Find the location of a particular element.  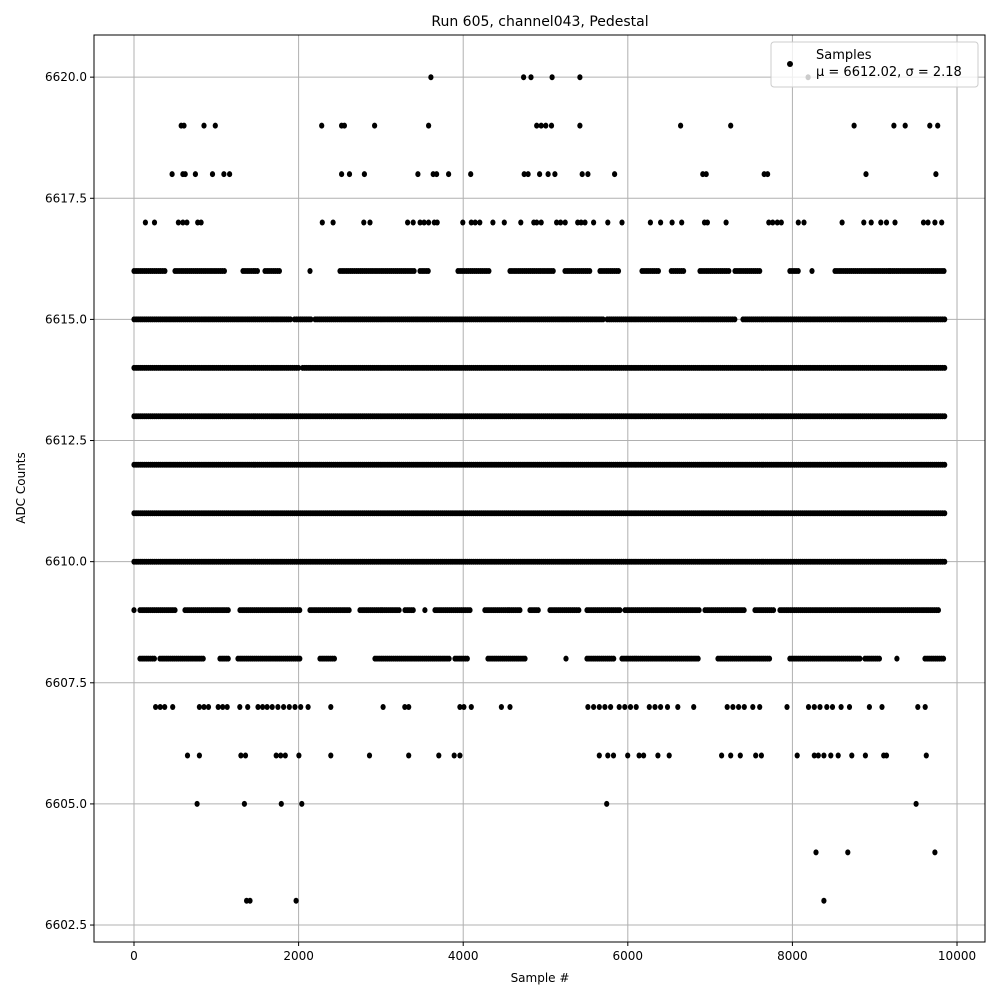

x-tick-label: 8000 is located at coordinates (792, 956).